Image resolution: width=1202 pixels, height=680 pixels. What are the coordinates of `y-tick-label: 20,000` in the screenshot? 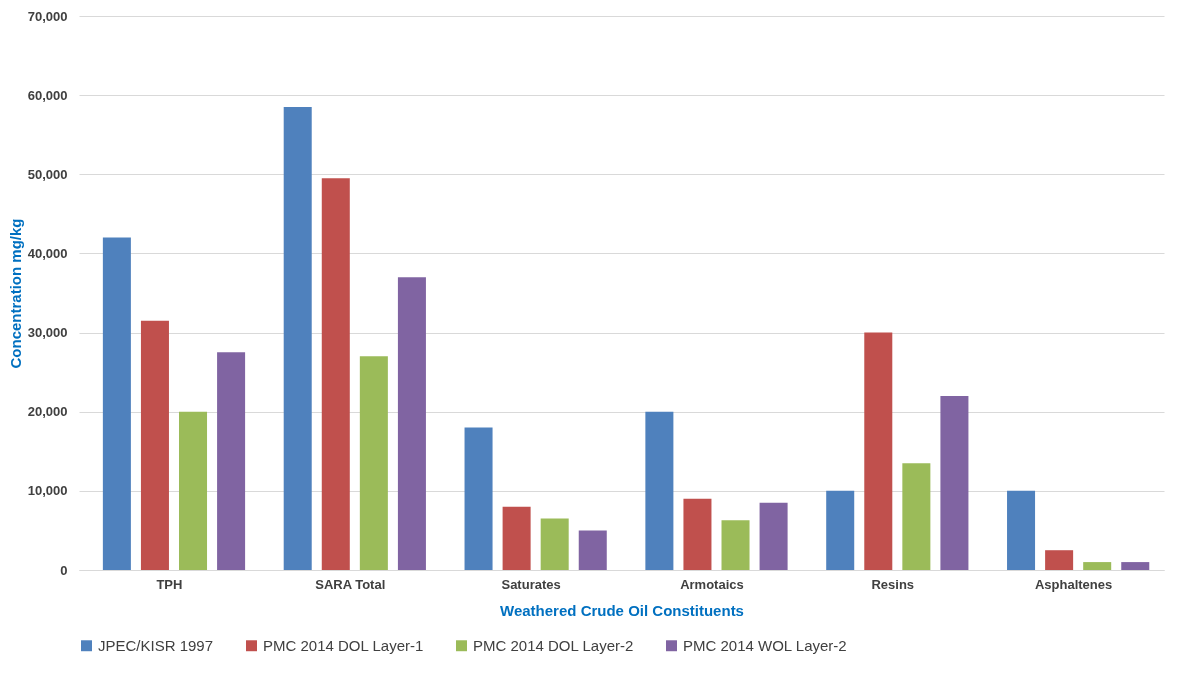 It's located at (47, 412).